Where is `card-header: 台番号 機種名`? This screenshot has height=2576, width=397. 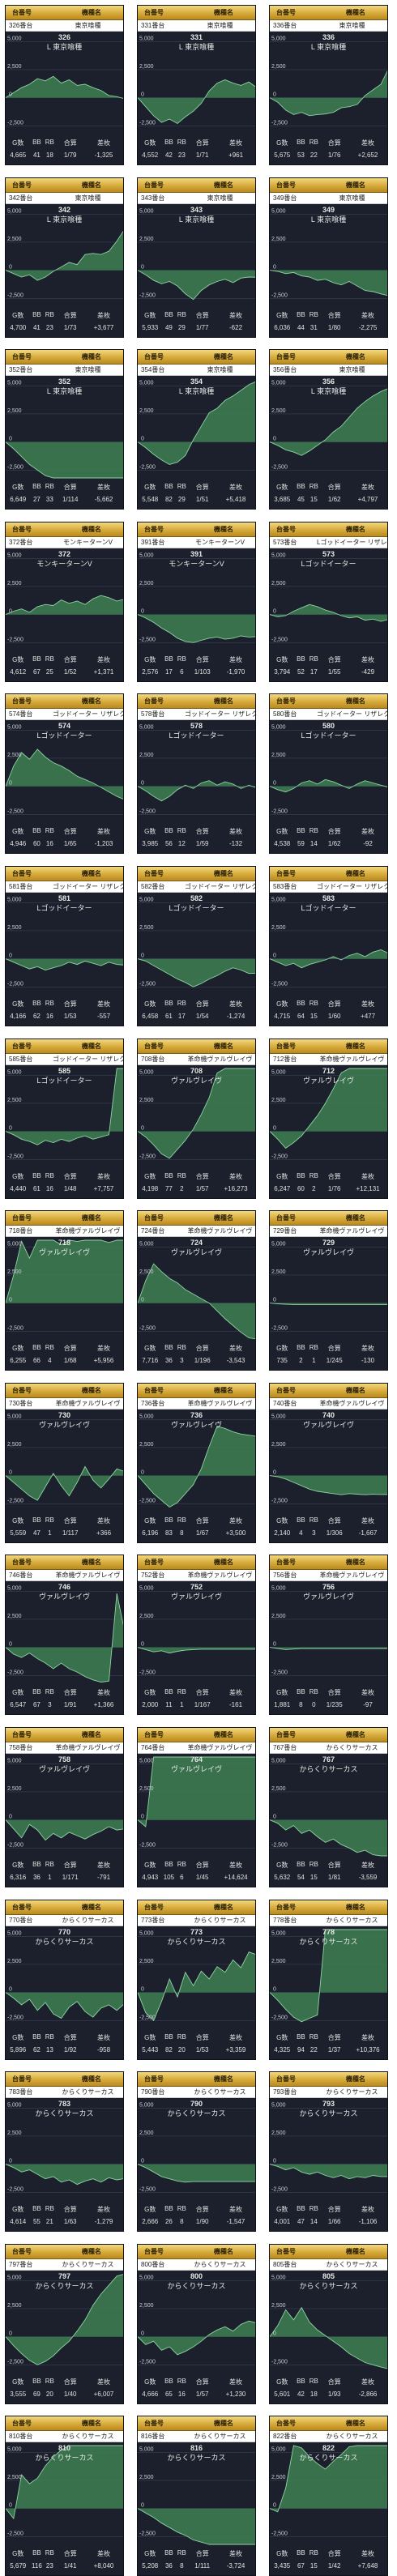
card-header: 台番号 機種名 is located at coordinates (196, 1908).